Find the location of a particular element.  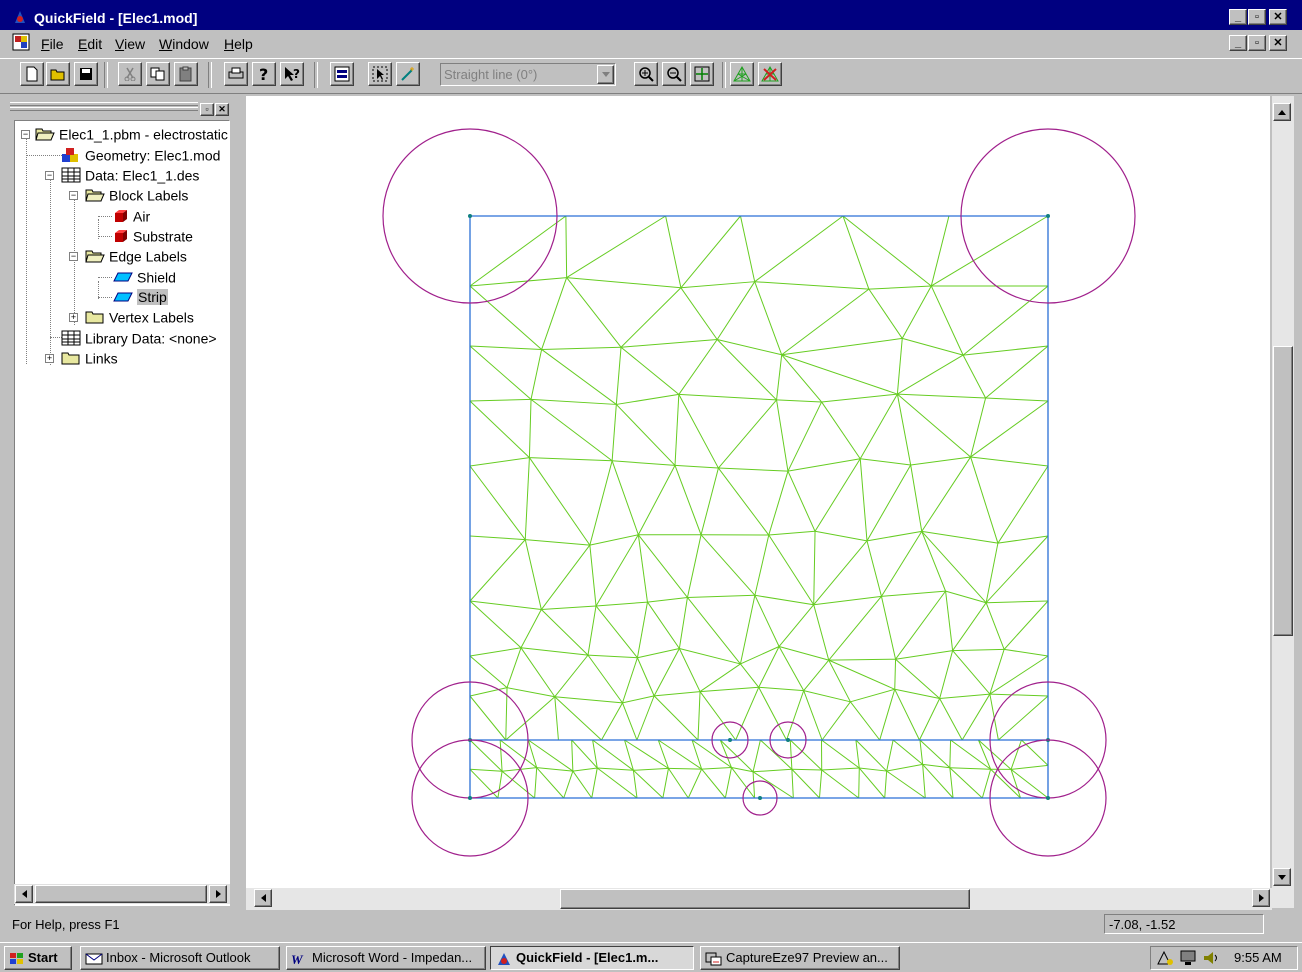

remove-mesh-button is located at coordinates (770, 74).